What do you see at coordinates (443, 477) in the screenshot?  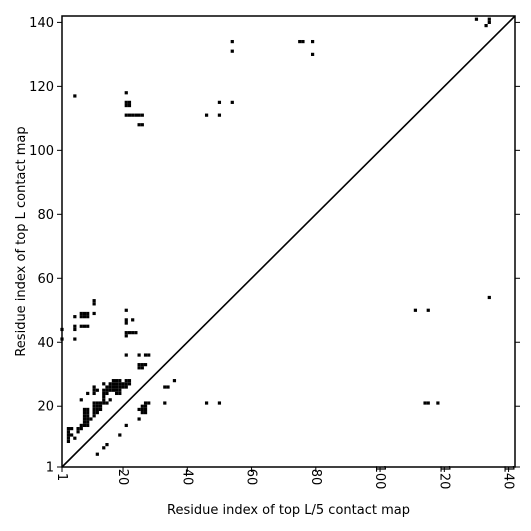 I see `x-tick-label: 120` at bounding box center [443, 477].